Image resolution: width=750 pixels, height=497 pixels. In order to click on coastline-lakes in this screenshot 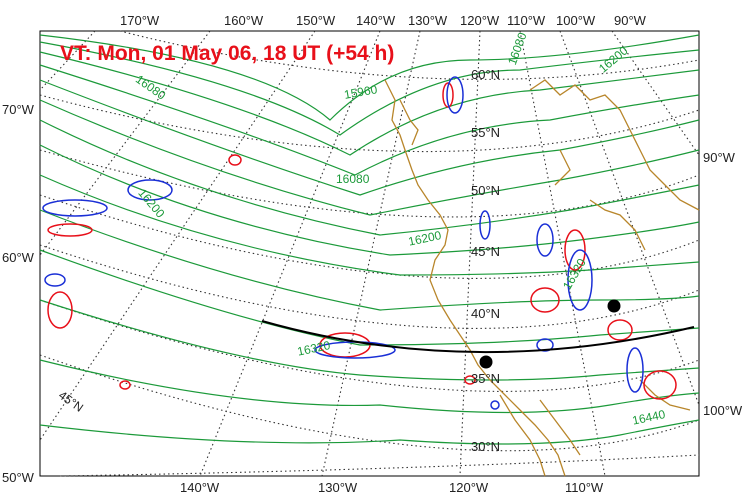, I will do `click(617, 225)`.